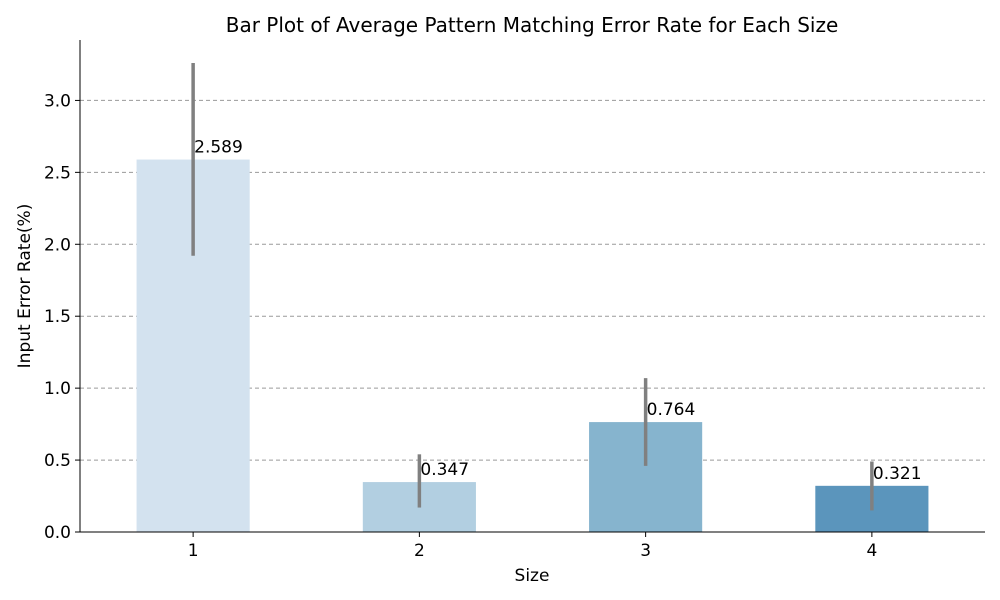  I want to click on data-label-size-3: 0.764, so click(671, 410).